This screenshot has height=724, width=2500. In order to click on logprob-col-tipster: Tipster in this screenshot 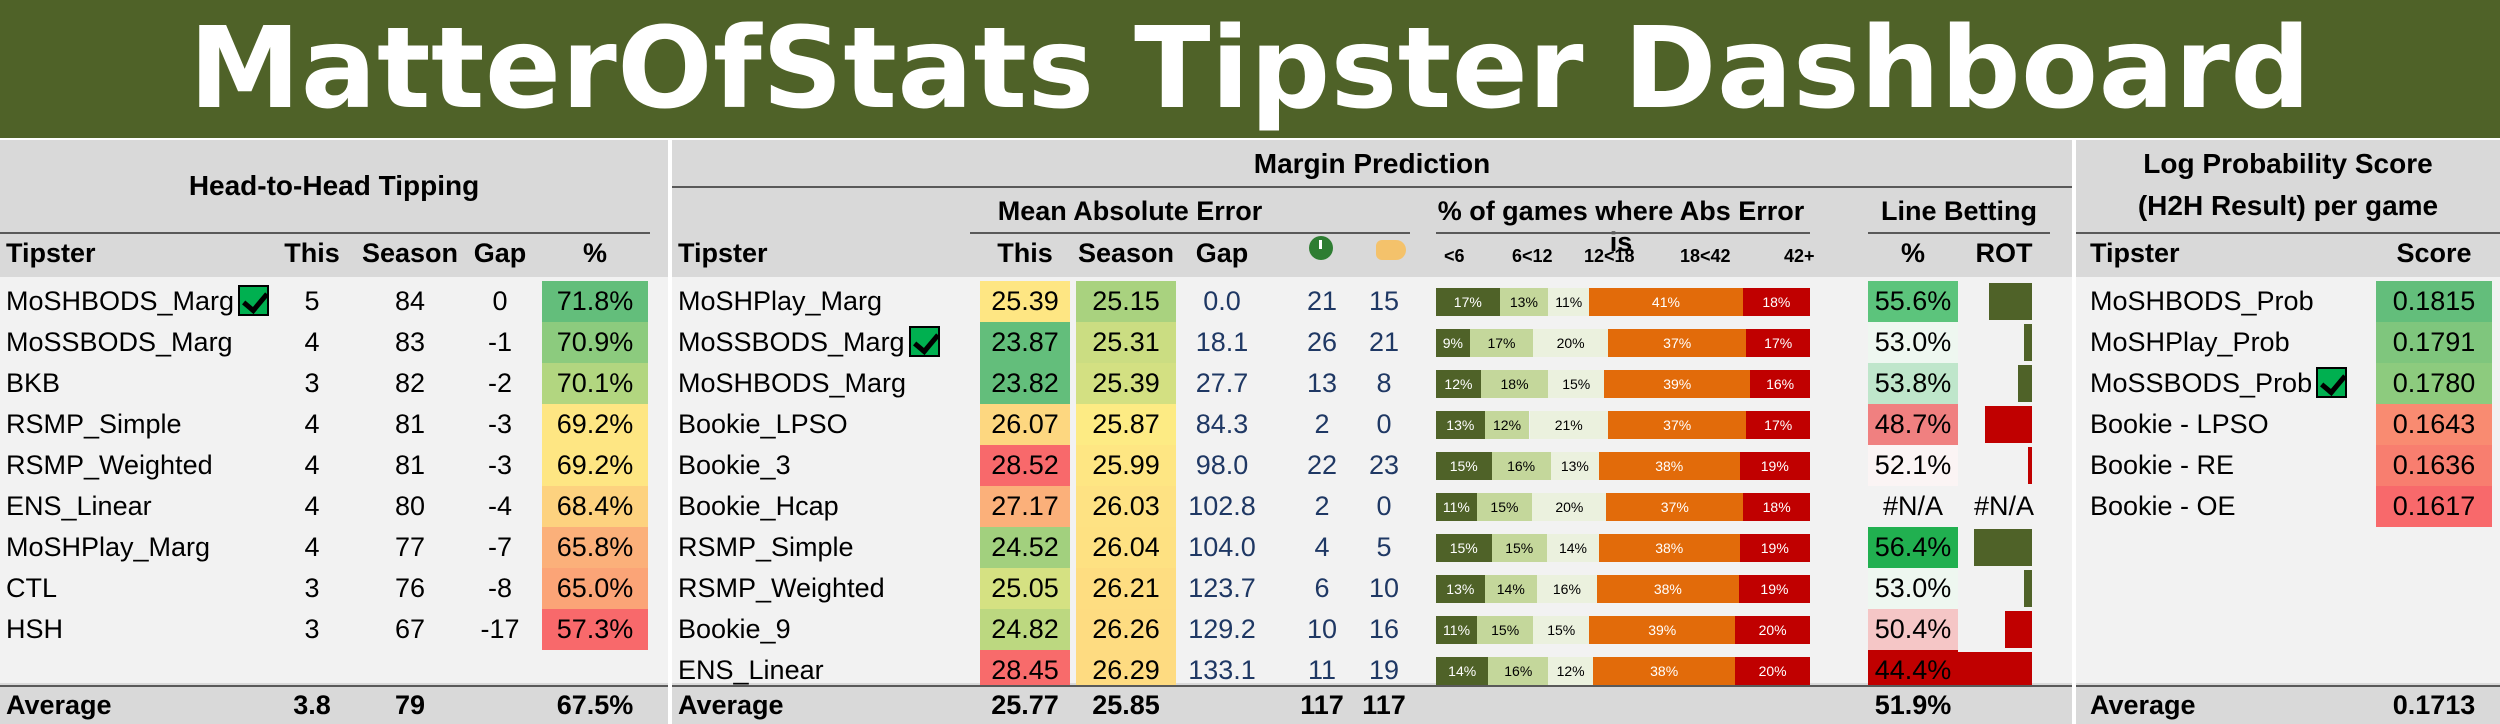, I will do `click(2135, 253)`.